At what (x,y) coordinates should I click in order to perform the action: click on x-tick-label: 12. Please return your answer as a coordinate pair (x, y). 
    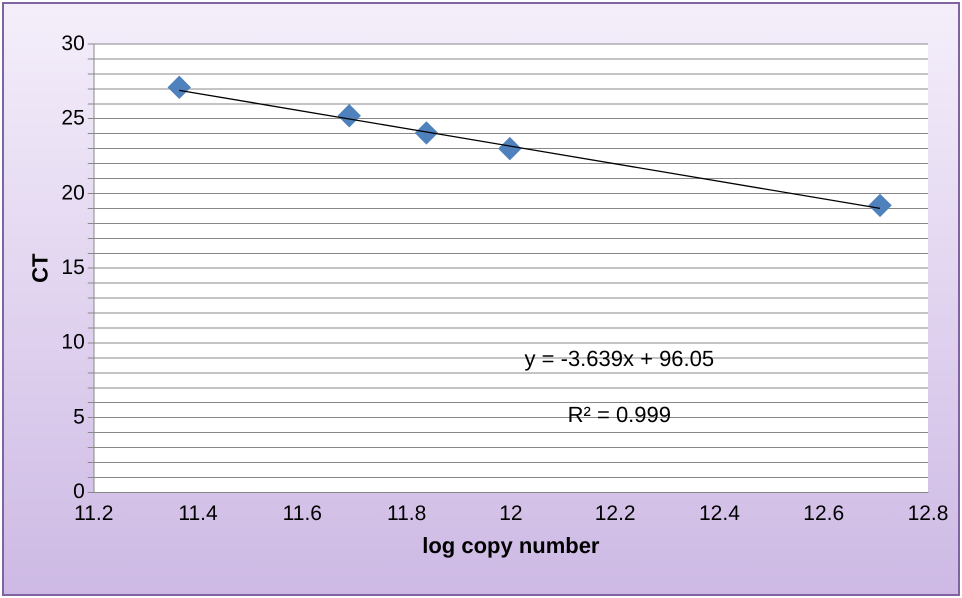
    Looking at the image, I should click on (511, 513).